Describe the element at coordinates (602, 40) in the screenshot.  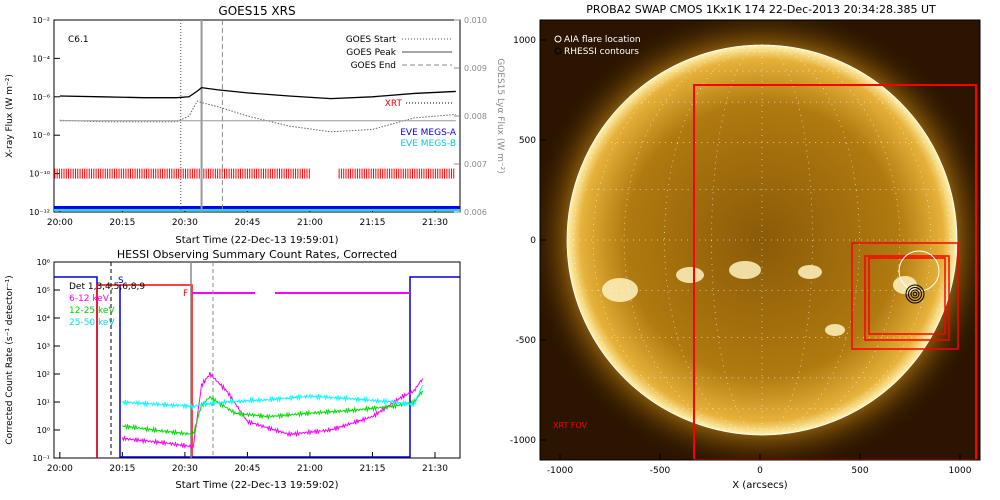
I see `legend-aia-flare-location: AIA flare location` at that location.